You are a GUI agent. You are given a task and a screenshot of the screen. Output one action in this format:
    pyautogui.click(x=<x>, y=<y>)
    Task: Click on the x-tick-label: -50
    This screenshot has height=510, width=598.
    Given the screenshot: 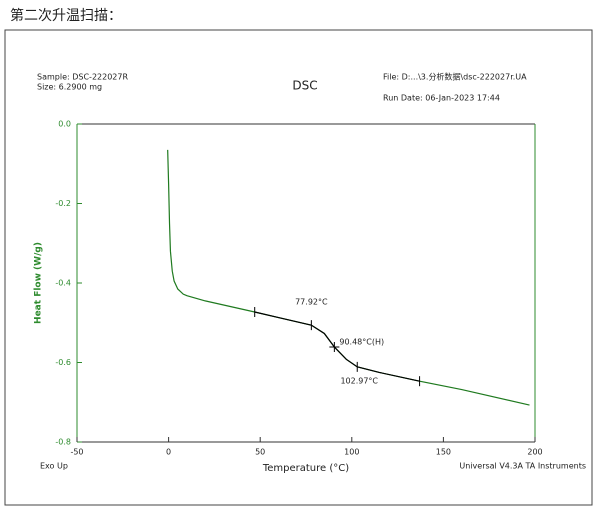 What is the action you would take?
    pyautogui.click(x=76, y=452)
    